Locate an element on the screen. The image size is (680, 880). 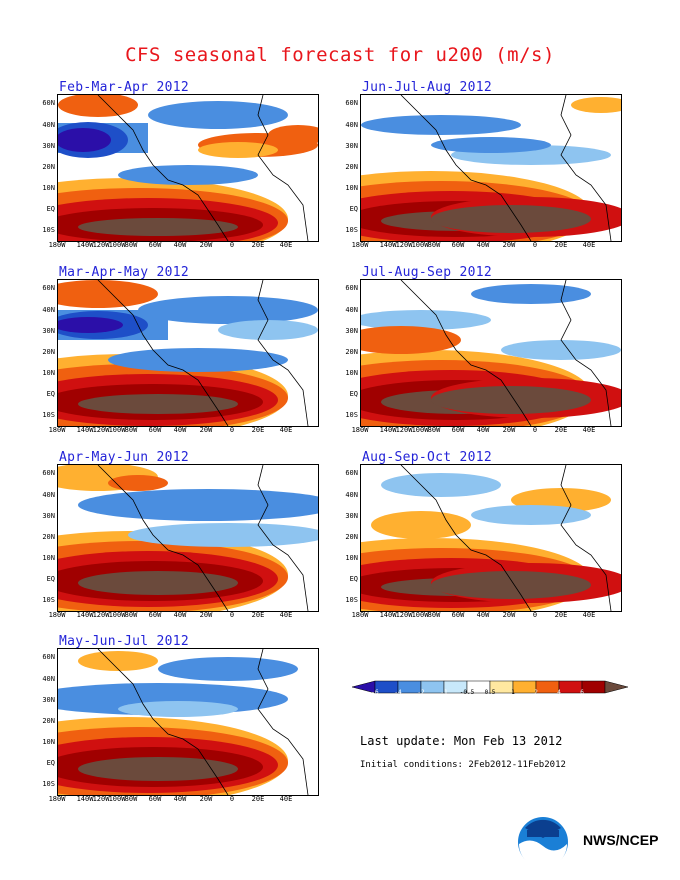
colorbar is located at coordinates (490, 687).